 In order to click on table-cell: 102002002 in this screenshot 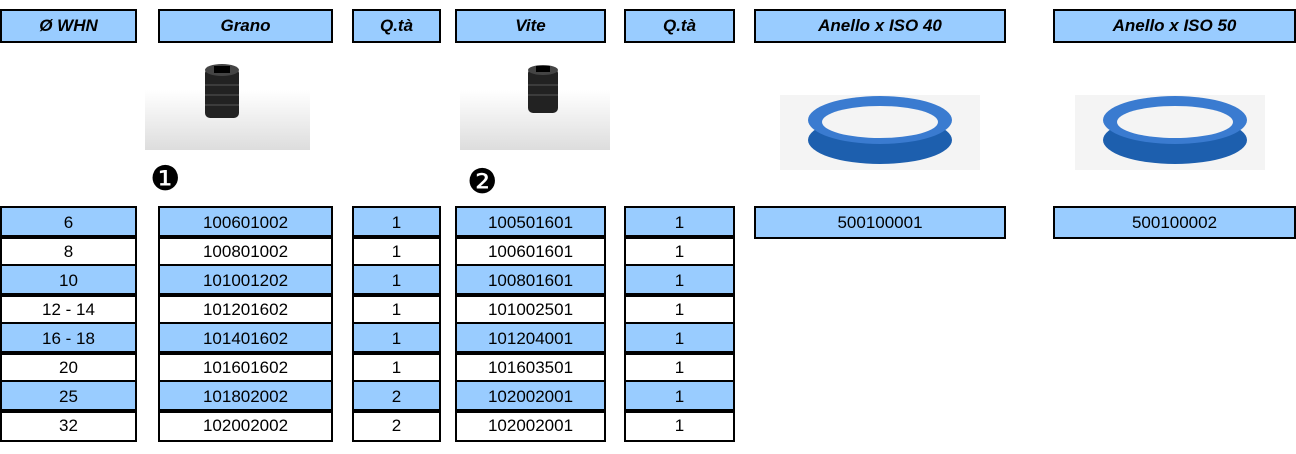, I will do `click(245, 425)`.